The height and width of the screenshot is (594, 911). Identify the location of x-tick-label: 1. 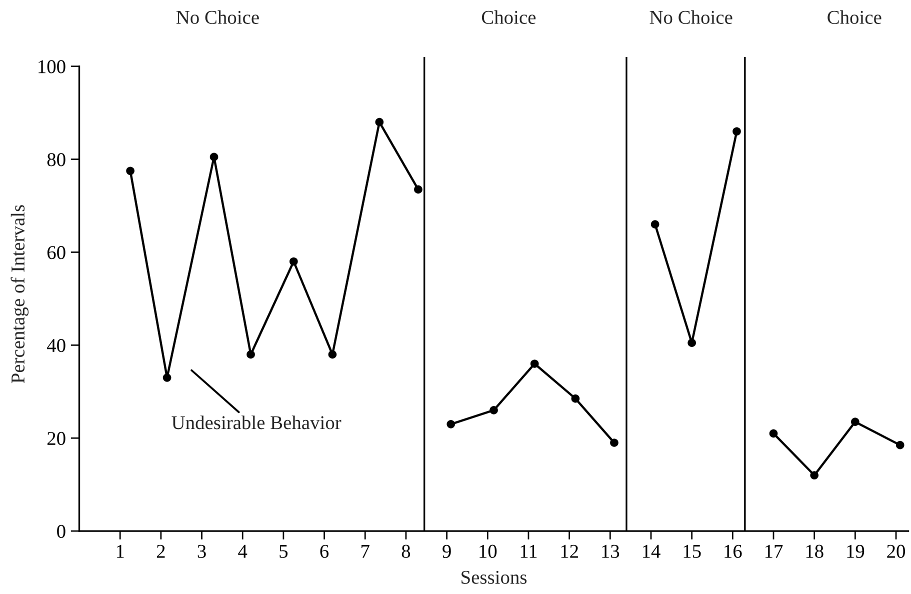
(120, 551).